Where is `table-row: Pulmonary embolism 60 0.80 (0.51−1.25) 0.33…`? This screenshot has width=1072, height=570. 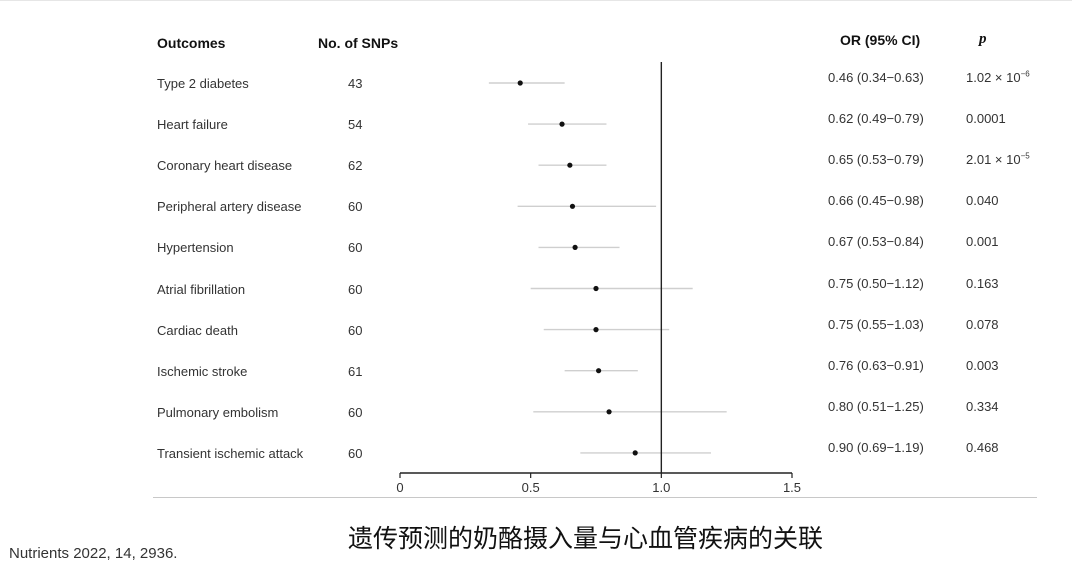 table-row: Pulmonary embolism 60 0.80 (0.51−1.25) 0.33… is located at coordinates (536, 411).